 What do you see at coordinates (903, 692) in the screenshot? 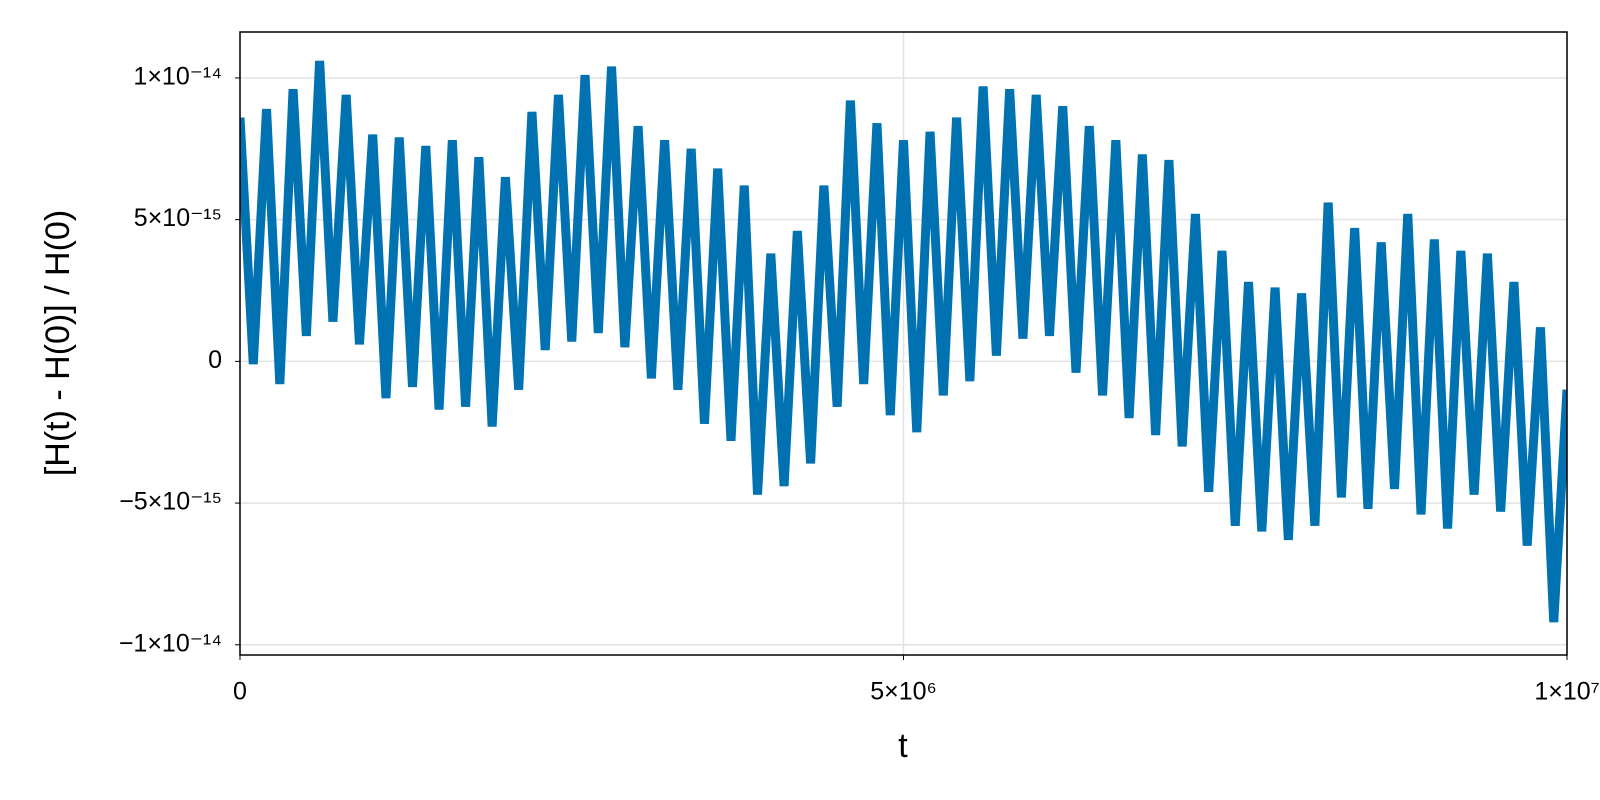
I see `x-tick-label: 5×10⁶` at bounding box center [903, 692].